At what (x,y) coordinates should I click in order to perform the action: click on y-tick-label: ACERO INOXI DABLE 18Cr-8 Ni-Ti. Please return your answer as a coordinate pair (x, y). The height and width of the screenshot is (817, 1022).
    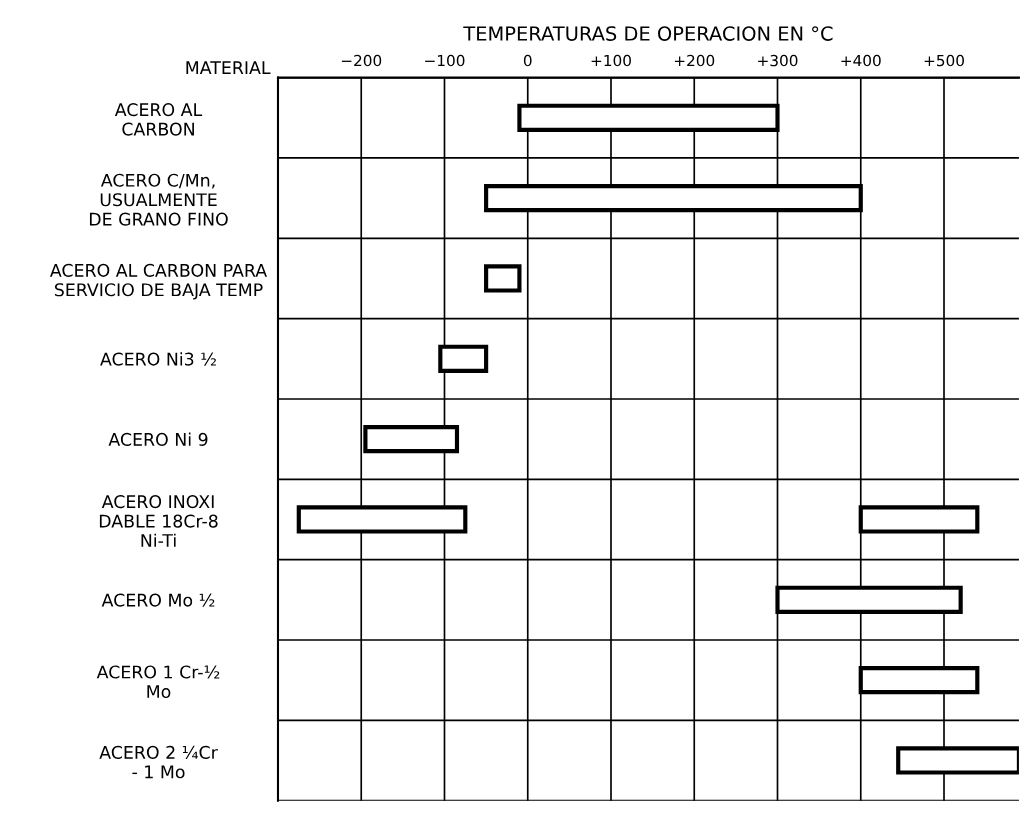
    Looking at the image, I should click on (158, 521).